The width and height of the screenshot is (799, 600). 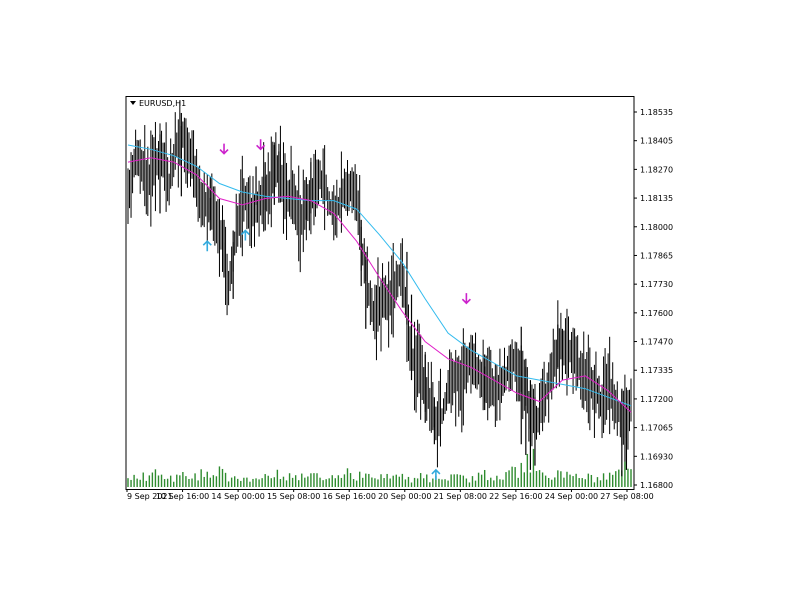 I want to click on dropdown-triangle-icon, so click(x=133, y=103).